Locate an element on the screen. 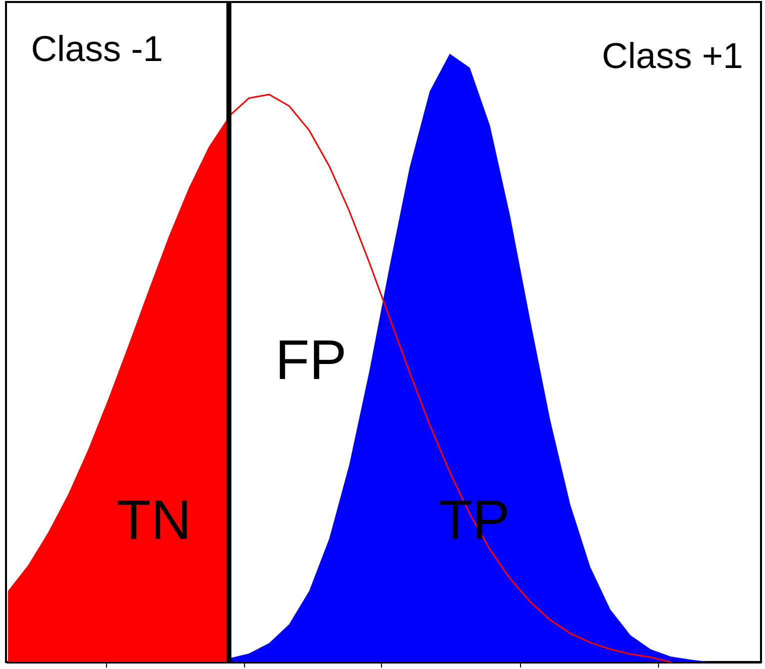 This screenshot has height=669, width=765. annotation: Class -1 is located at coordinates (97, 48).